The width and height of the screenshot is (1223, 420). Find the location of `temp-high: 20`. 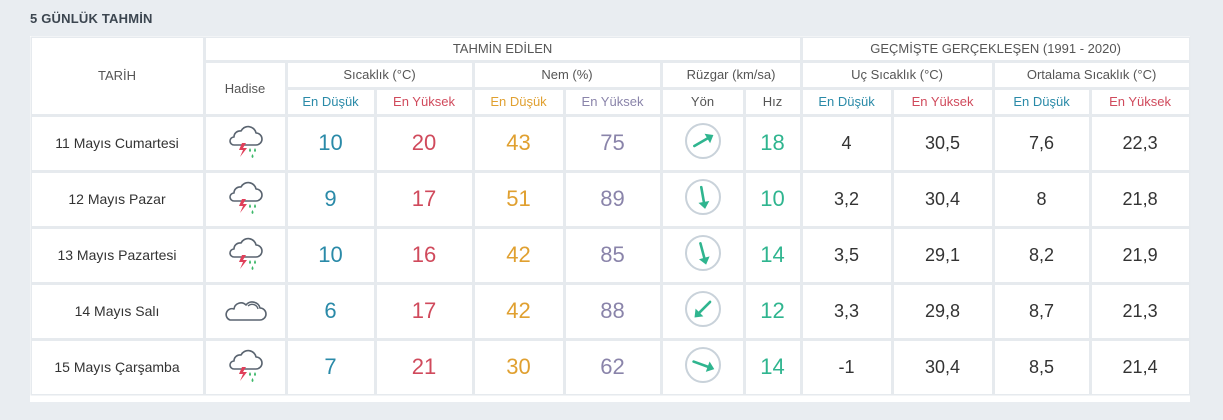

temp-high: 20 is located at coordinates (424, 143).